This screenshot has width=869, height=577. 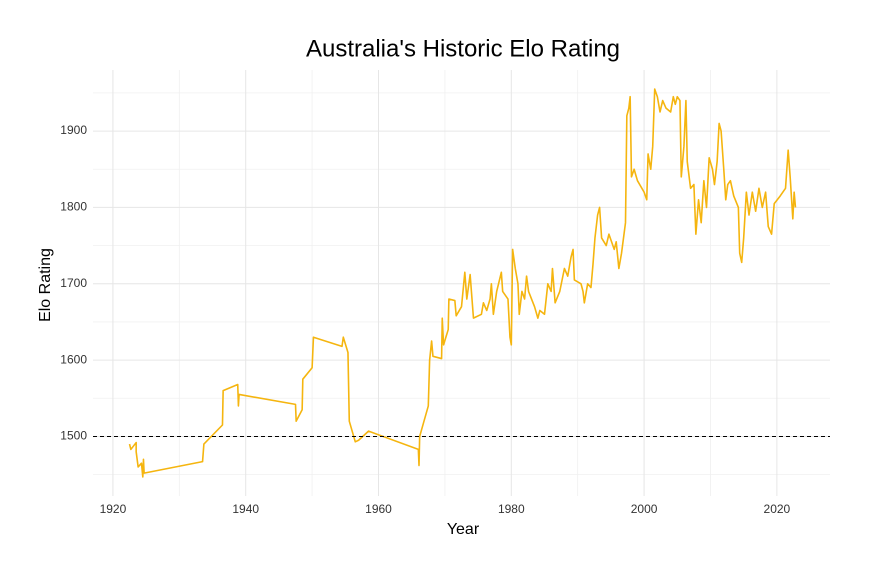 What do you see at coordinates (463, 529) in the screenshot?
I see `x-axis-title: Year` at bounding box center [463, 529].